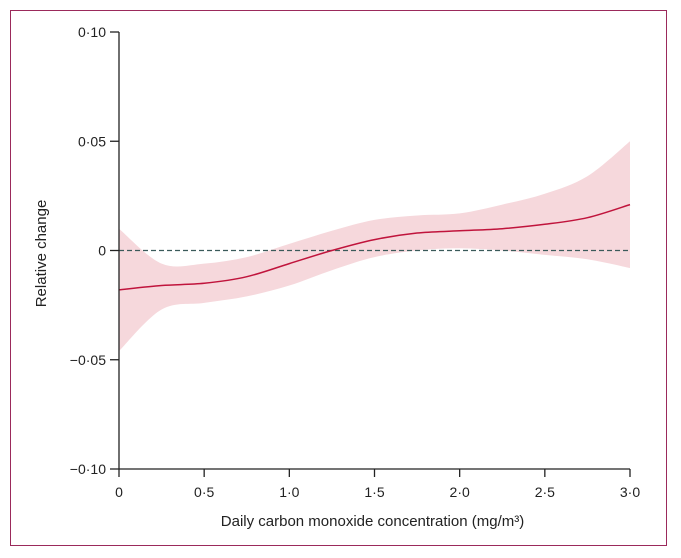 This screenshot has width=681, height=558. I want to click on x-tick-label: 3·0, so click(630, 492).